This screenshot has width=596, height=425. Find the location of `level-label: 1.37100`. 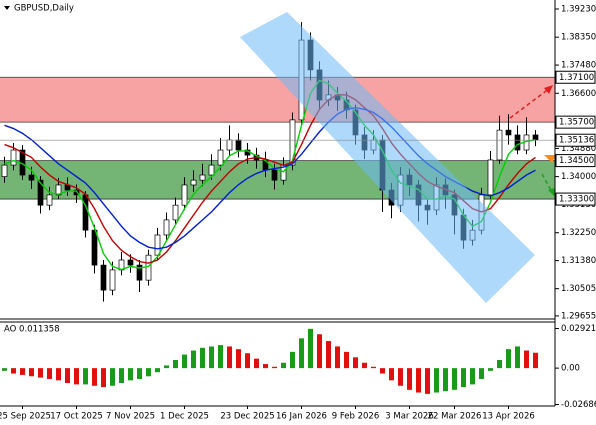

level-label: 1.37100 is located at coordinates (576, 78).